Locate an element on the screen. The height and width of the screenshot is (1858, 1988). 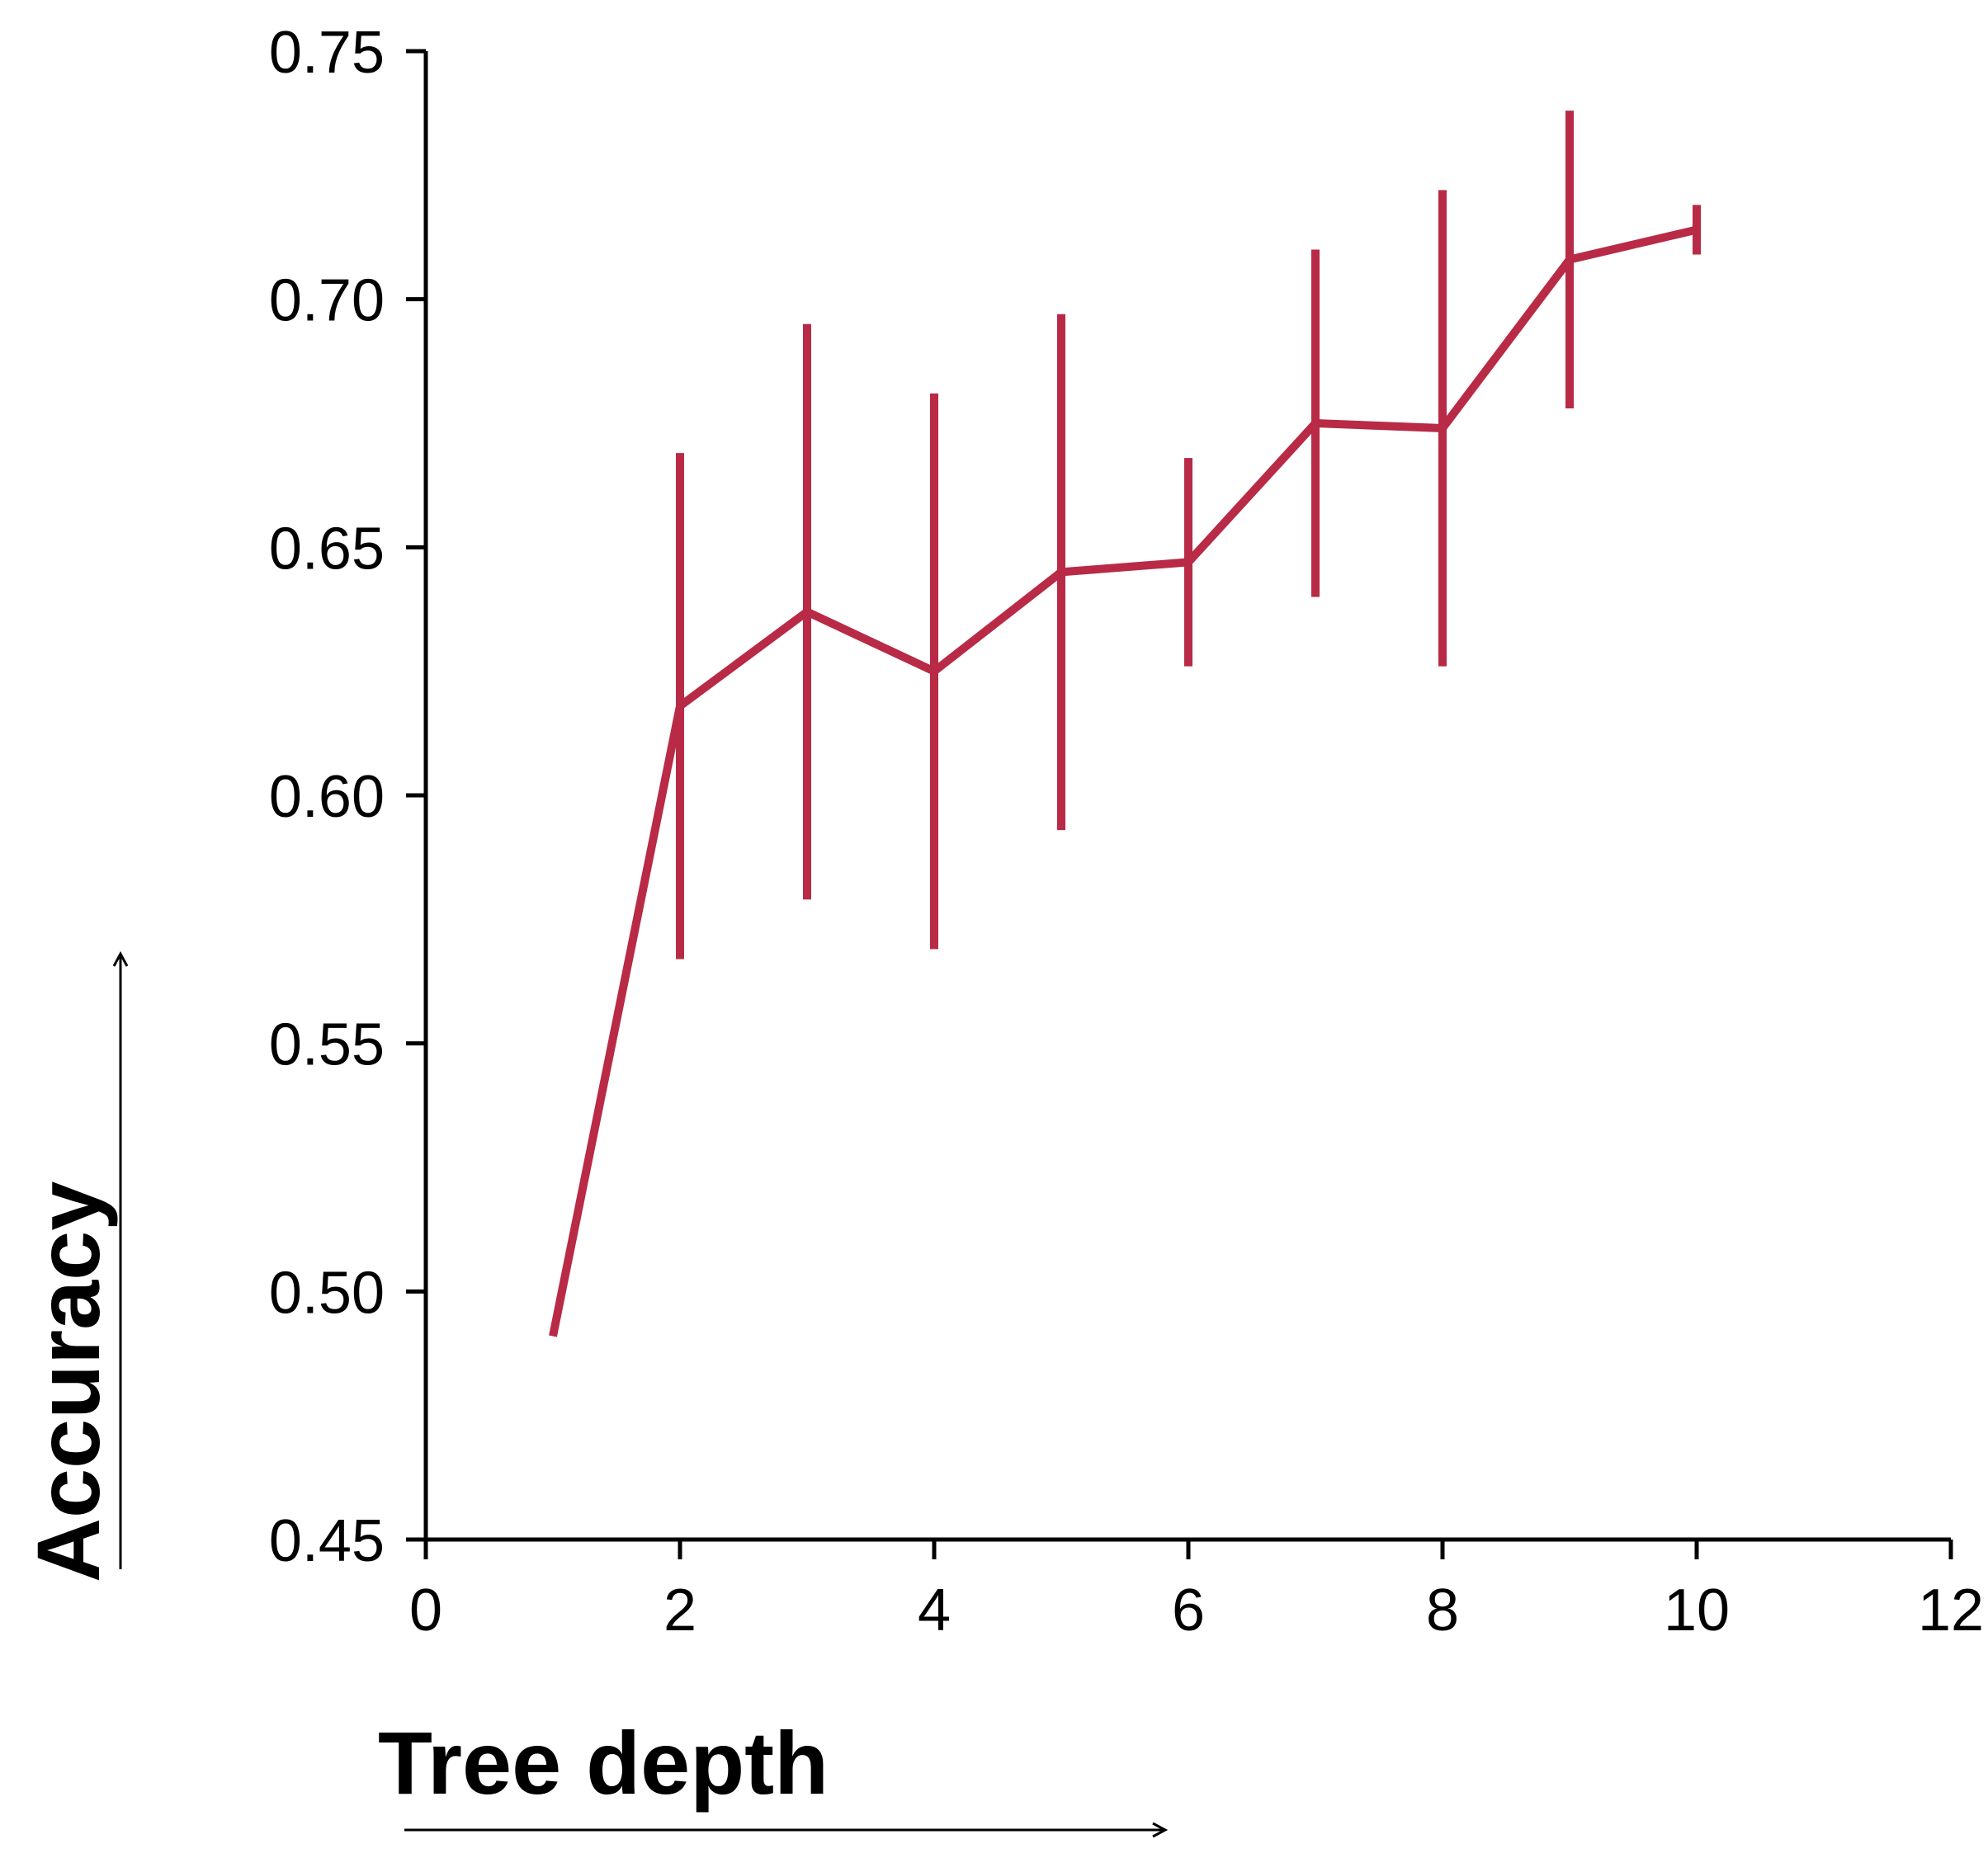
x-tick-label: 10 is located at coordinates (1697, 1610).